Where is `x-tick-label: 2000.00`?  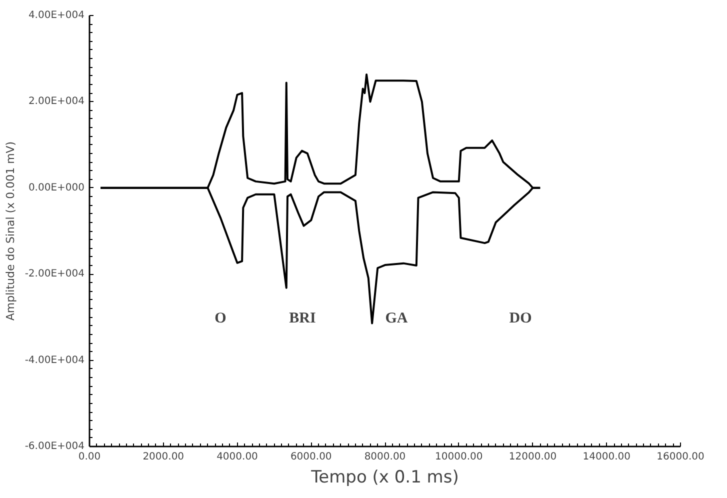
x-tick-label: 2000.00 is located at coordinates (163, 457).